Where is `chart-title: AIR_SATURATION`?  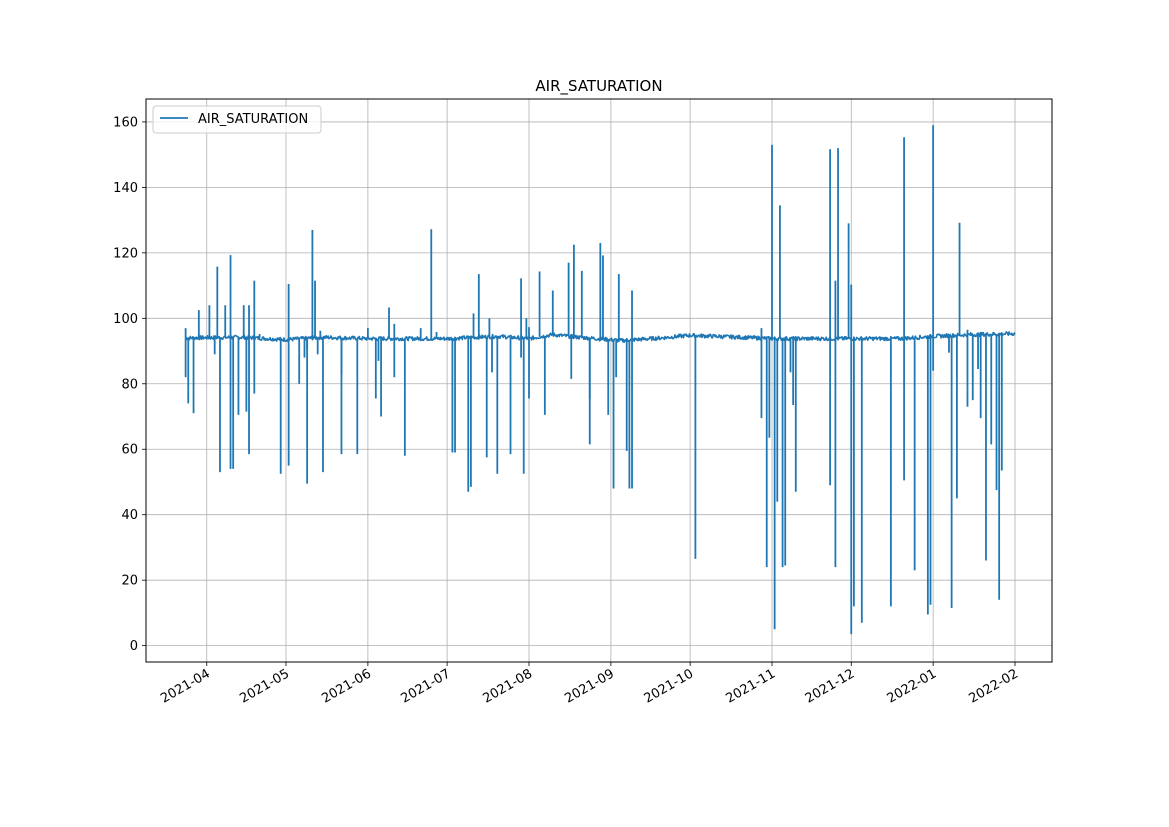 chart-title: AIR_SATURATION is located at coordinates (598, 86).